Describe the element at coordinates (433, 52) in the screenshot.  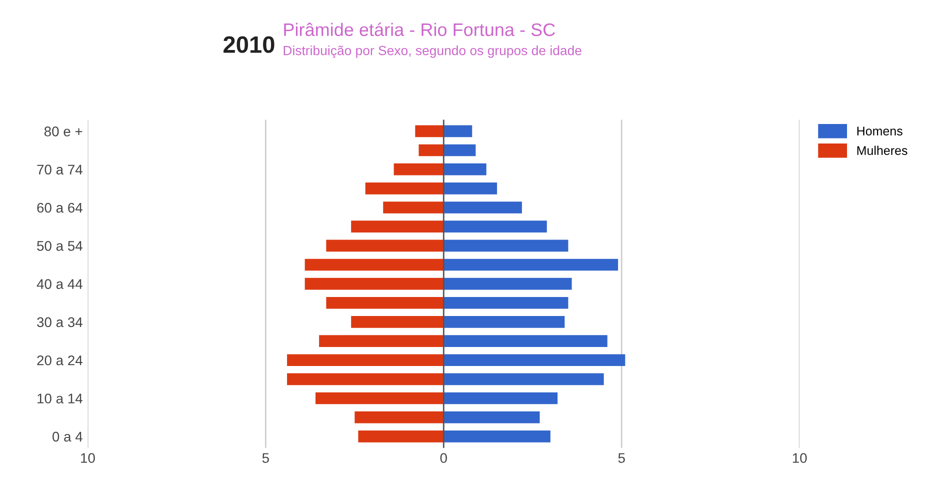
I see `chart-subtitle: Distribuição por Sexo, segundo os grupos de idade` at that location.